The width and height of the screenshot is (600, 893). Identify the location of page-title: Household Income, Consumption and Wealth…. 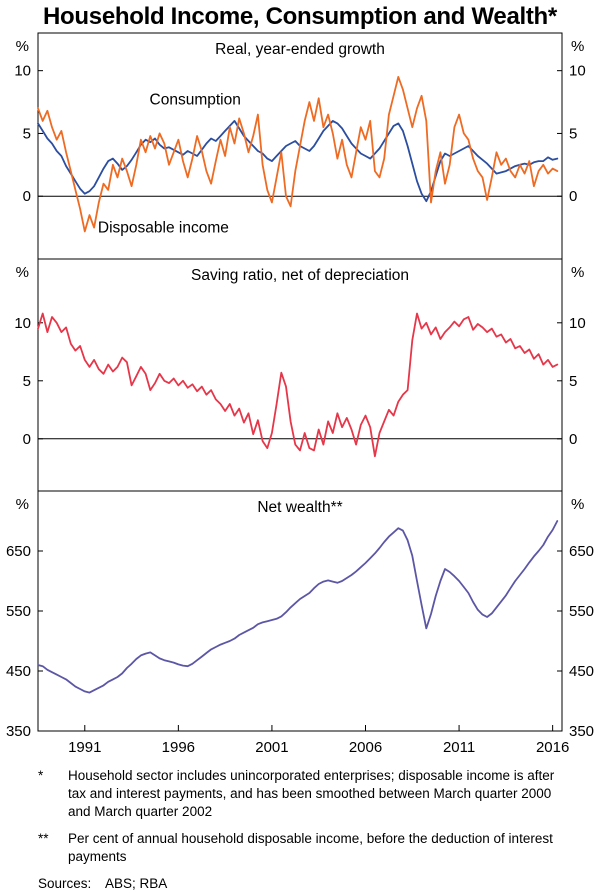
(300, 16).